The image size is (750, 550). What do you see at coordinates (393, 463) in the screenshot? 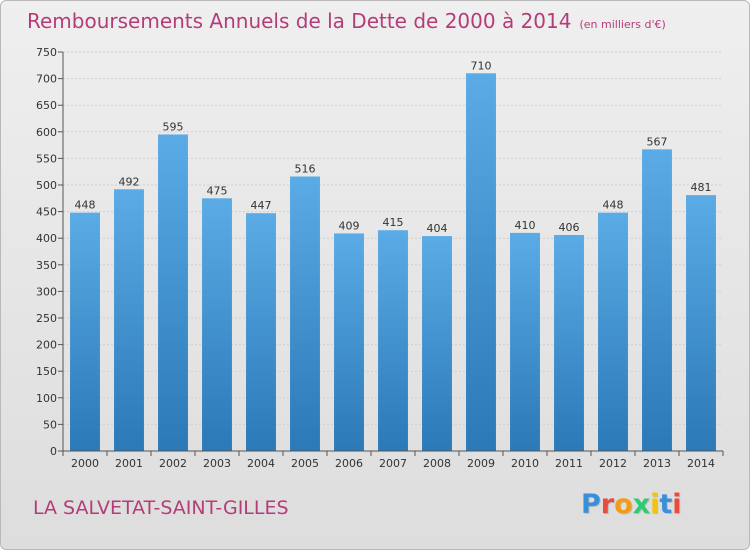
I see `x-tick-label: 2007` at bounding box center [393, 463].